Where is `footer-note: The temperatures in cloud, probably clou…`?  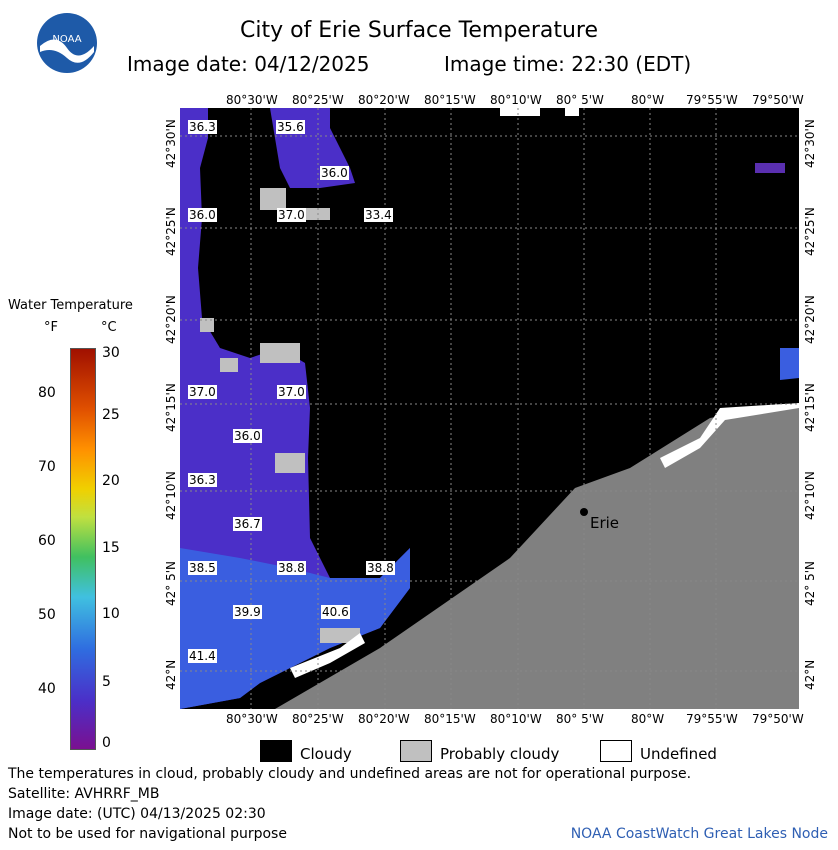
footer-note: The temperatures in cloud, probably clou… is located at coordinates (350, 774).